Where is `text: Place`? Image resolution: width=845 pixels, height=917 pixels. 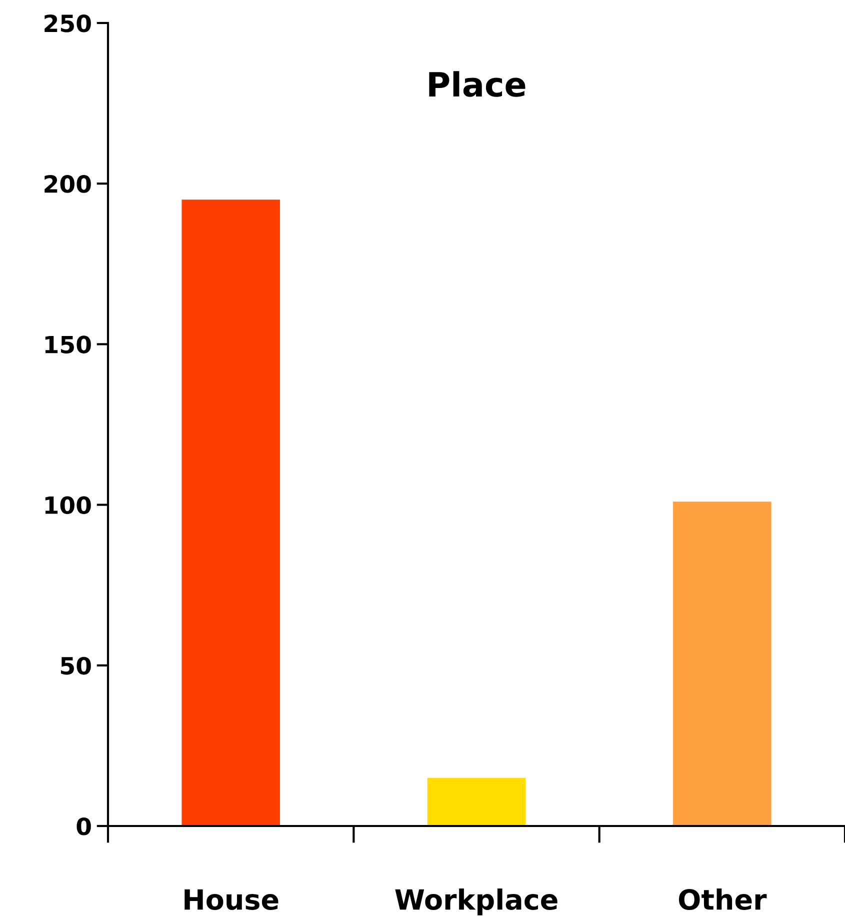
text: Place is located at coordinates (477, 84).